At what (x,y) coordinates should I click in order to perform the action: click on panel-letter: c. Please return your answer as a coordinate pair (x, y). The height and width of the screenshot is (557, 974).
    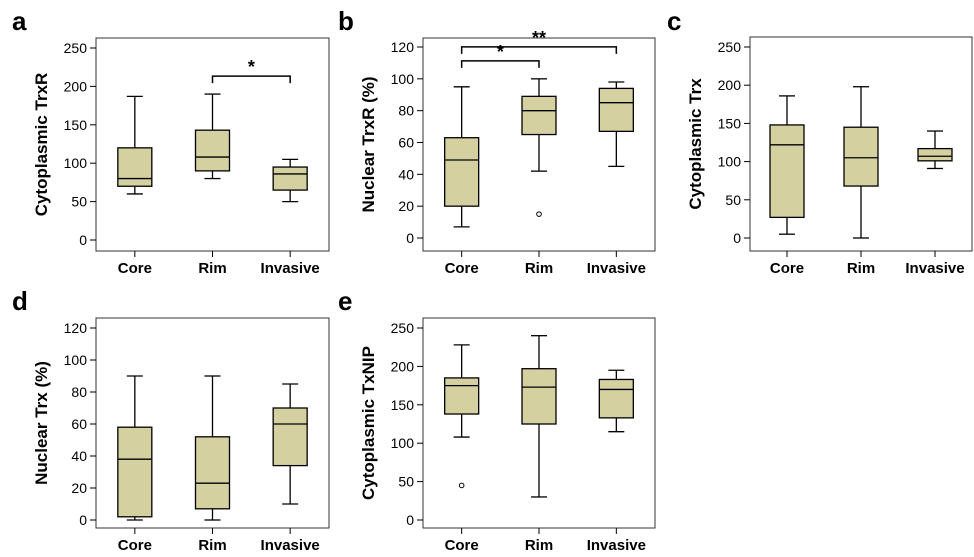
    Looking at the image, I should click on (674, 21).